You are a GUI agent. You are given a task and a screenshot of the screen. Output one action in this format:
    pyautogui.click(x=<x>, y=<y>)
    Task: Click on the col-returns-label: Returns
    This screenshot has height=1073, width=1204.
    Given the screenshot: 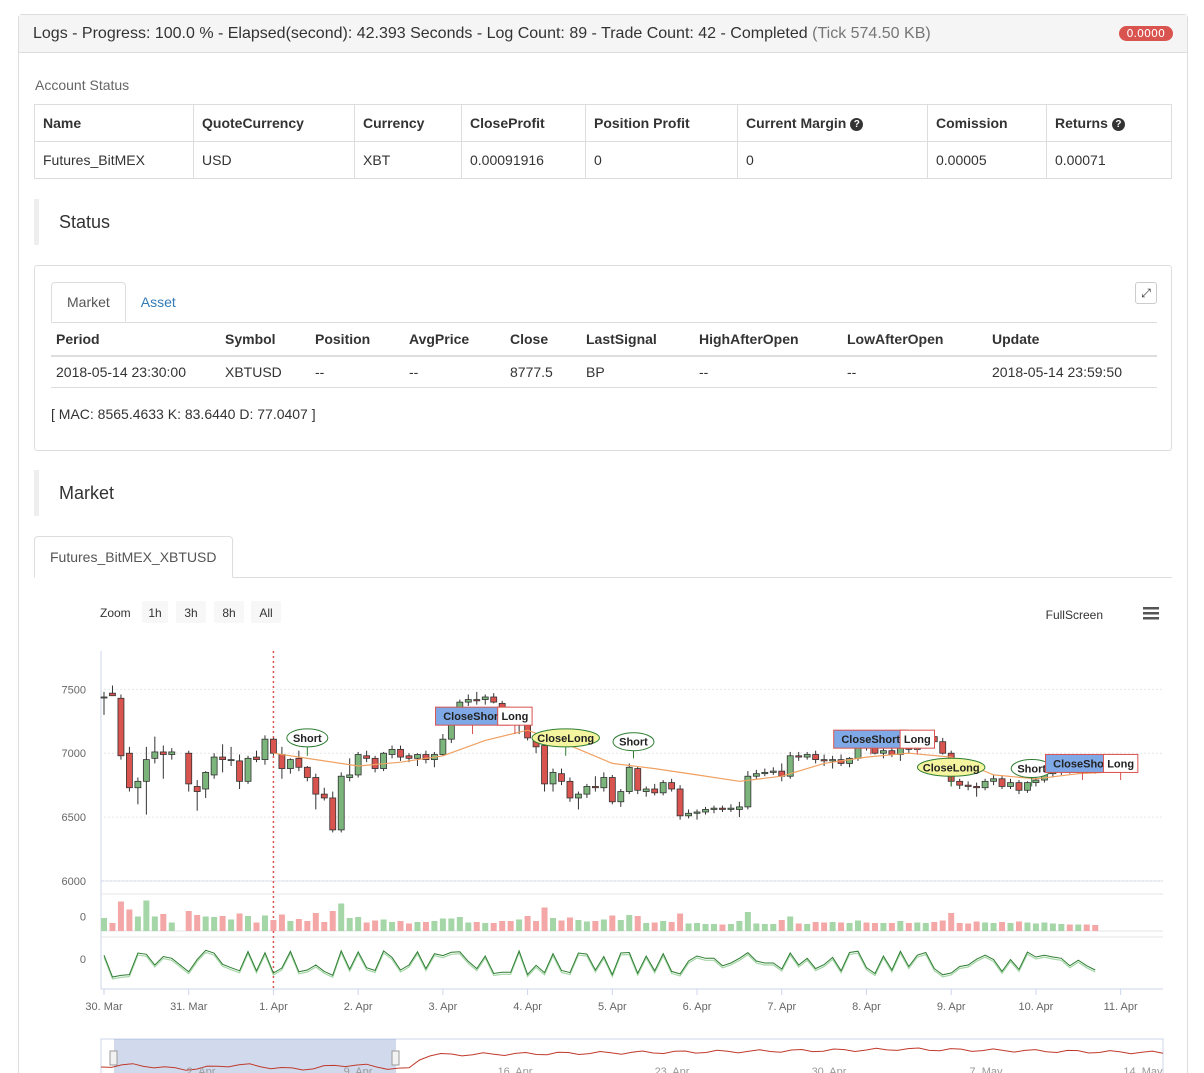 What is the action you would take?
    pyautogui.click(x=1081, y=123)
    